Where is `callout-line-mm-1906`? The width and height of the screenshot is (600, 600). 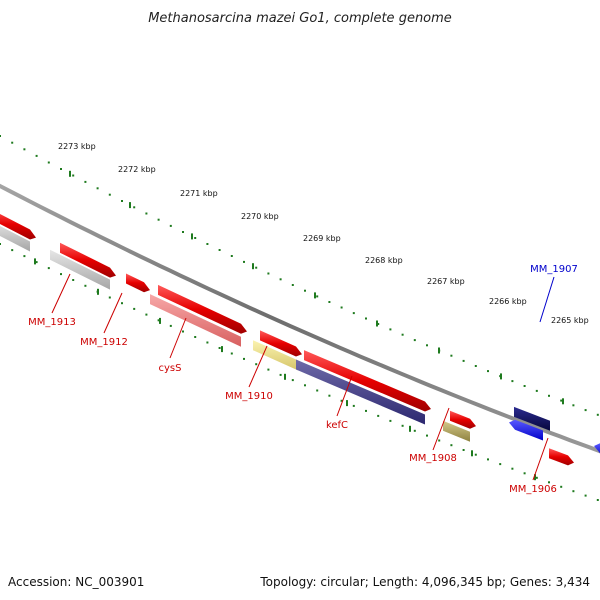 callout-line-mm-1906 is located at coordinates (540, 459).